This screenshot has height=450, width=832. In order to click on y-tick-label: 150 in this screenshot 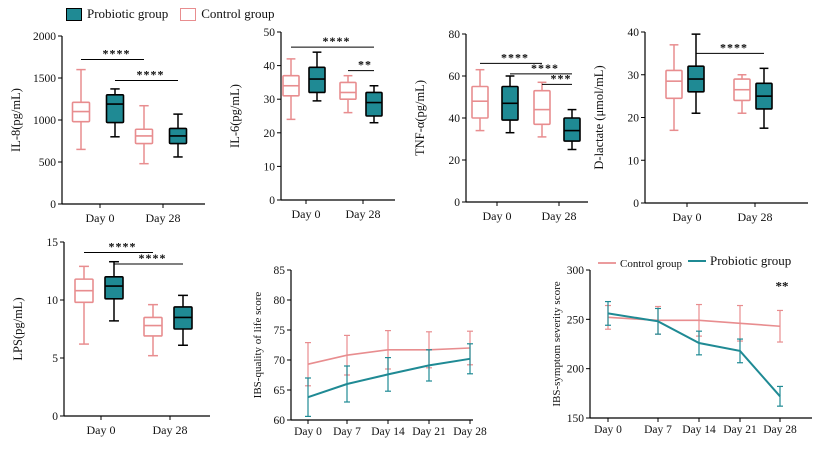, I will do `click(576, 419)`.